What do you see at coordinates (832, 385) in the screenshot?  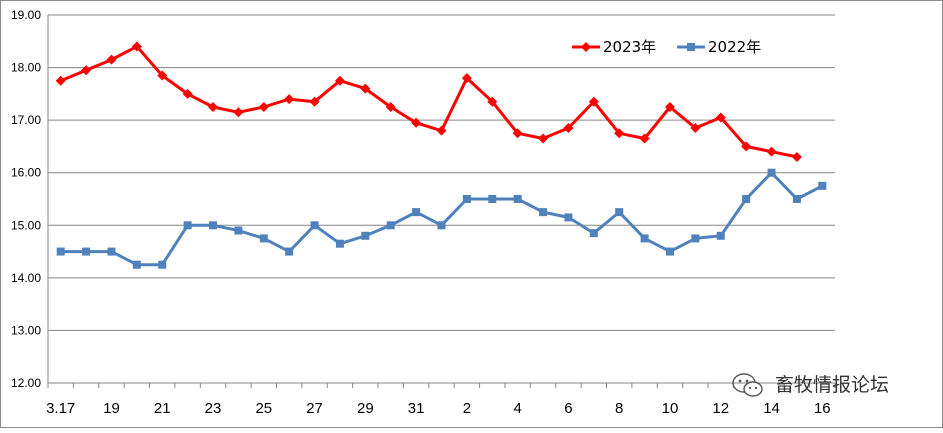 I see `watermark-text: 畜牧情报论坛` at bounding box center [832, 385].